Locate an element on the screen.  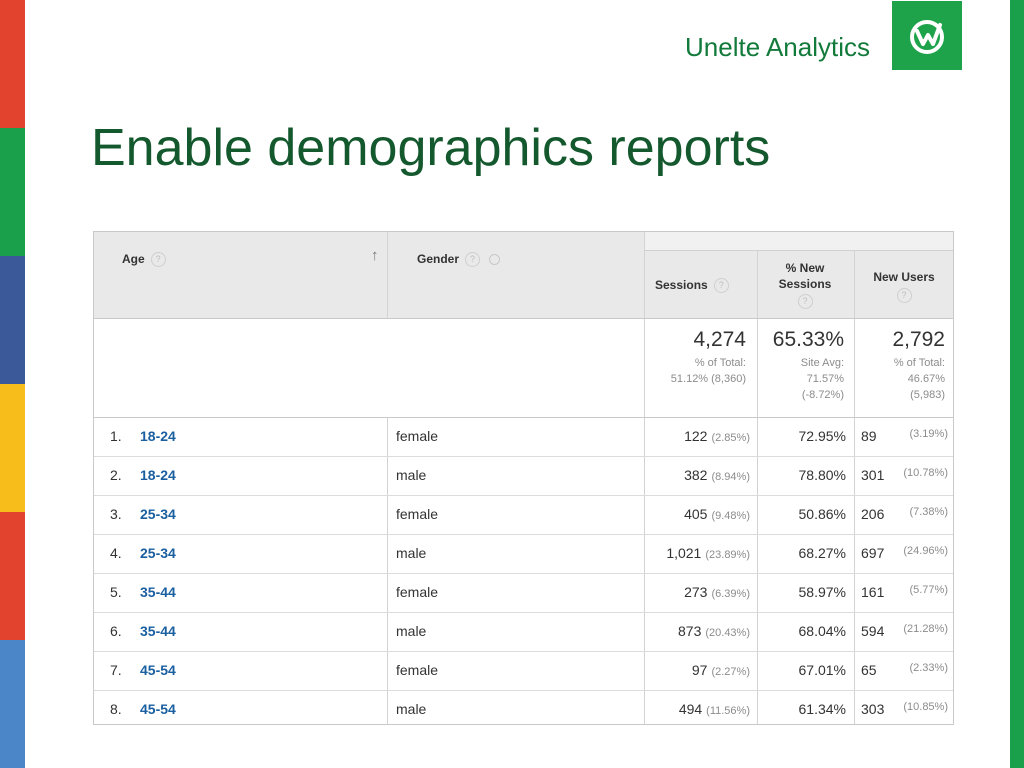
row-index: 7. is located at coordinates (116, 670).